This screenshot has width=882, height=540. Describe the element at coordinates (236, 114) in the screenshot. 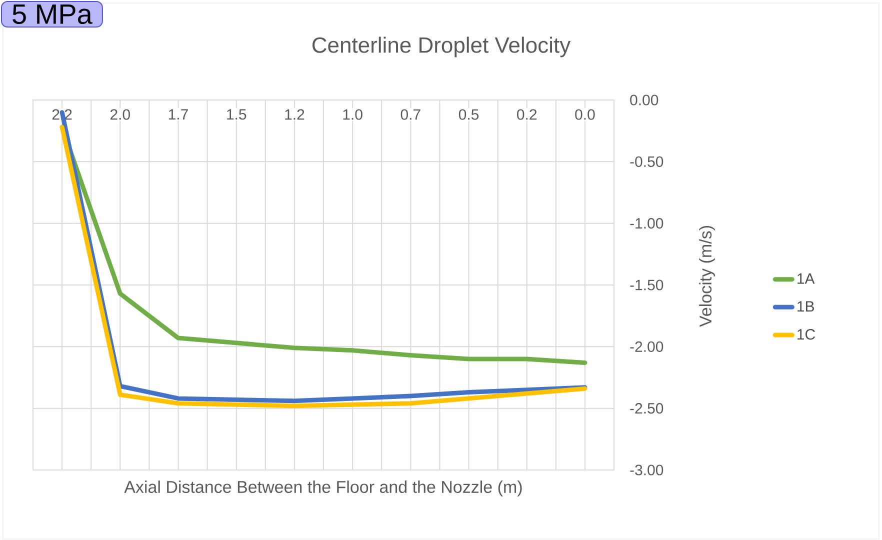

I see `x-tick-label: 1.5` at that location.